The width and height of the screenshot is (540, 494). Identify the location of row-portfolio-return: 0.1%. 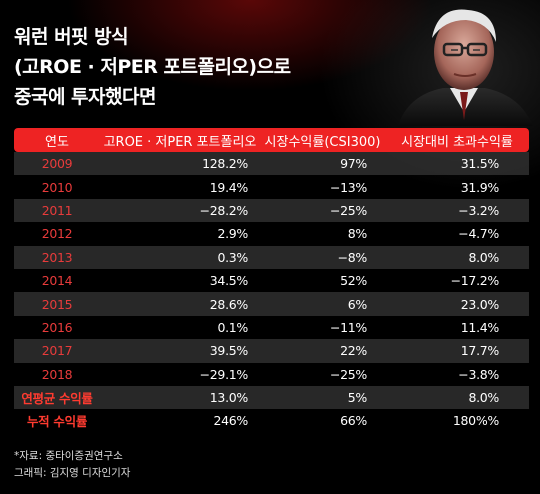
(232, 327).